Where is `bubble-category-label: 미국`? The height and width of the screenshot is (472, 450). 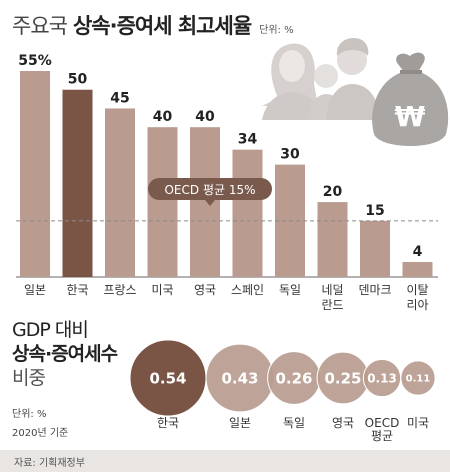 bubble-category-label: 미국 is located at coordinates (418, 423).